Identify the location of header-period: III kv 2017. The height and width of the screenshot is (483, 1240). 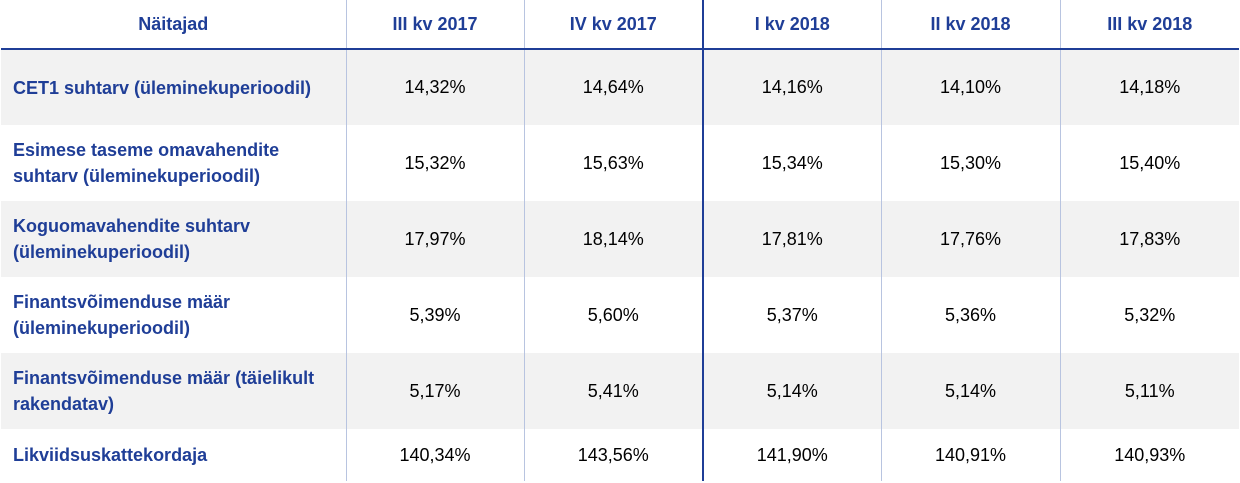
(434, 25).